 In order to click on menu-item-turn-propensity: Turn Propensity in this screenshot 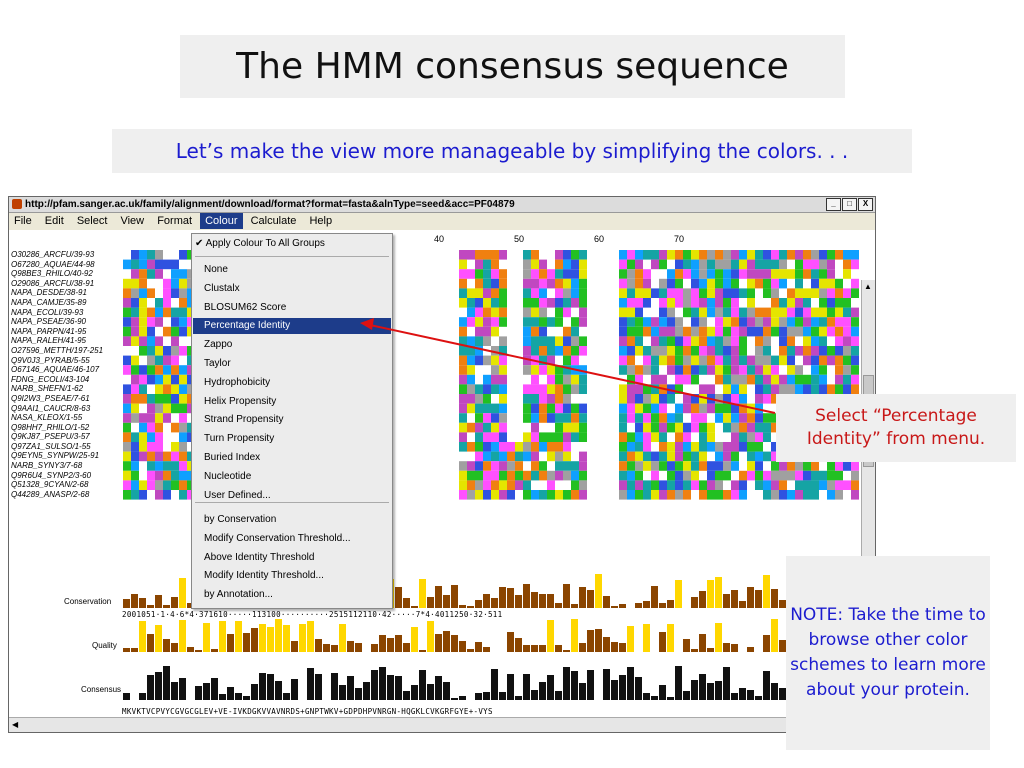, I will do `click(239, 439)`.